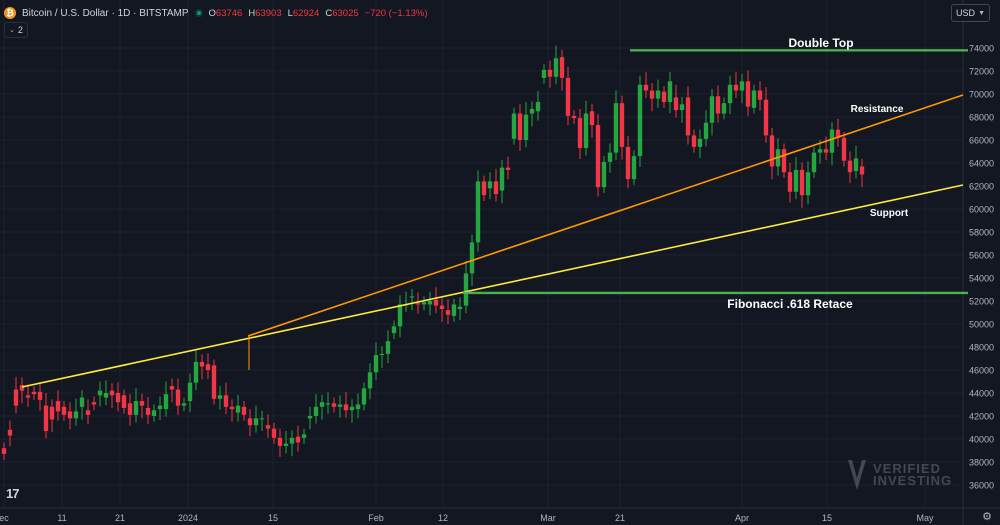 This screenshot has height=525, width=1000. Describe the element at coordinates (273, 518) in the screenshot. I see `time-tick-label: 15` at that location.